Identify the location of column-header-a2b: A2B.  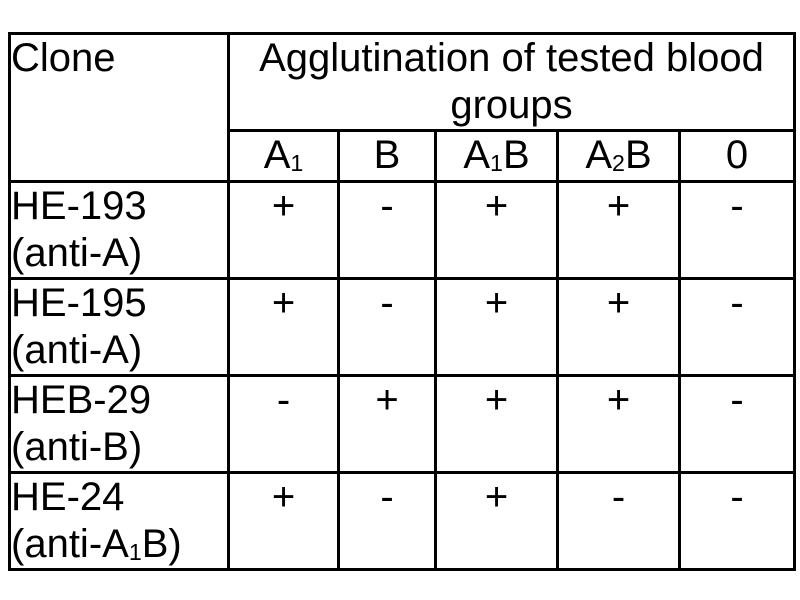
(618, 156).